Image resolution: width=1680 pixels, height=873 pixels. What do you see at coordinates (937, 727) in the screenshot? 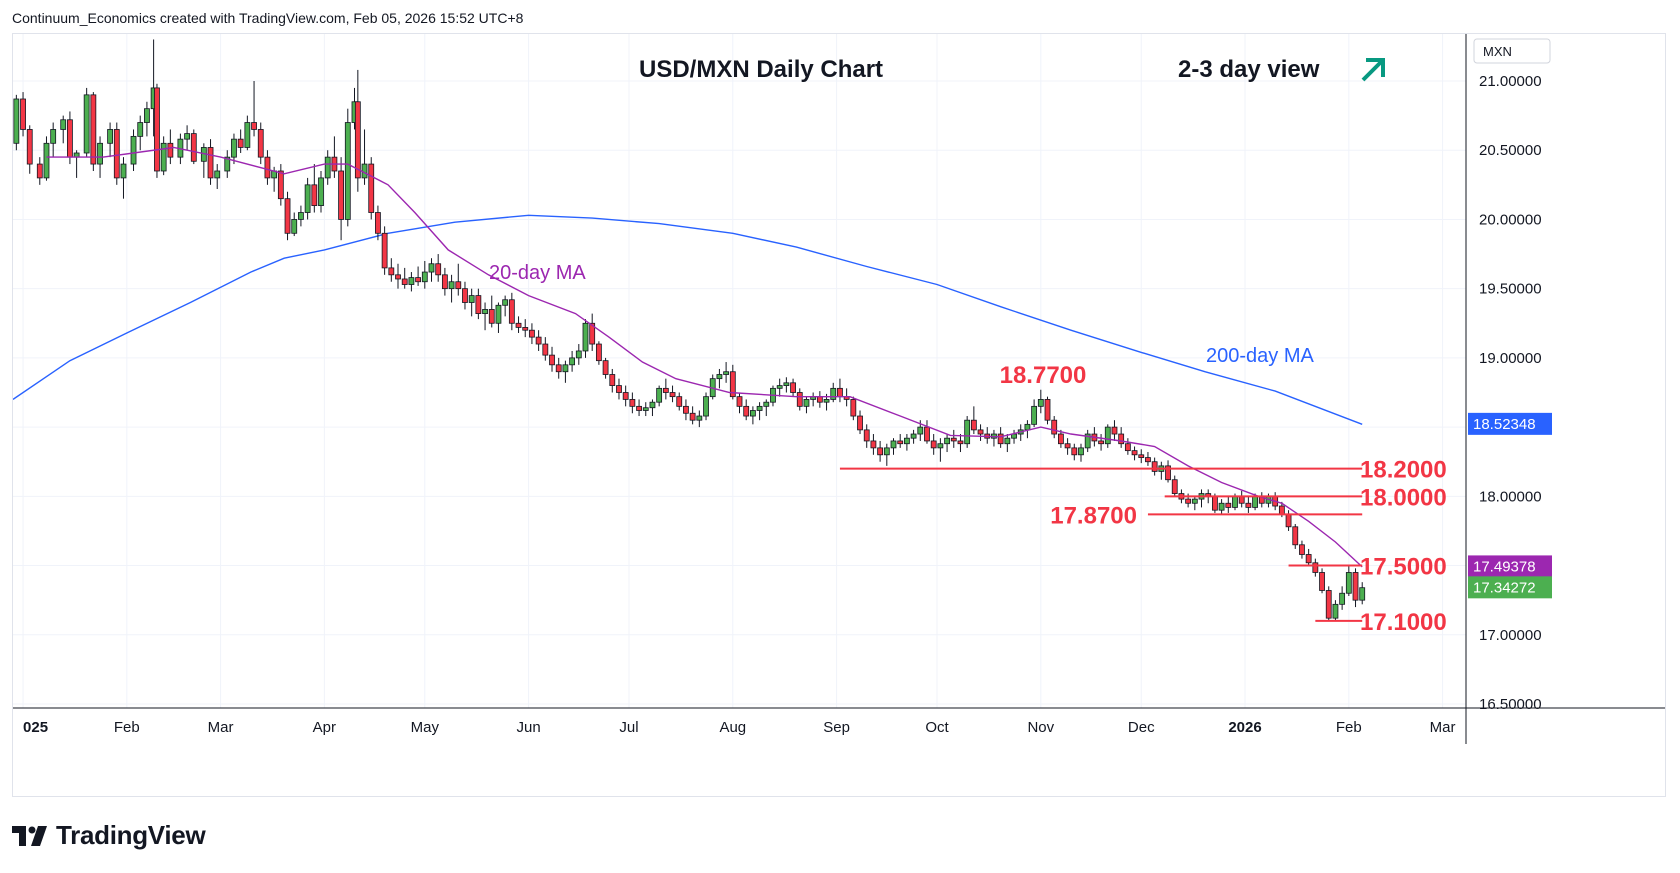
I see `x-tick-label: Oct` at bounding box center [937, 727].